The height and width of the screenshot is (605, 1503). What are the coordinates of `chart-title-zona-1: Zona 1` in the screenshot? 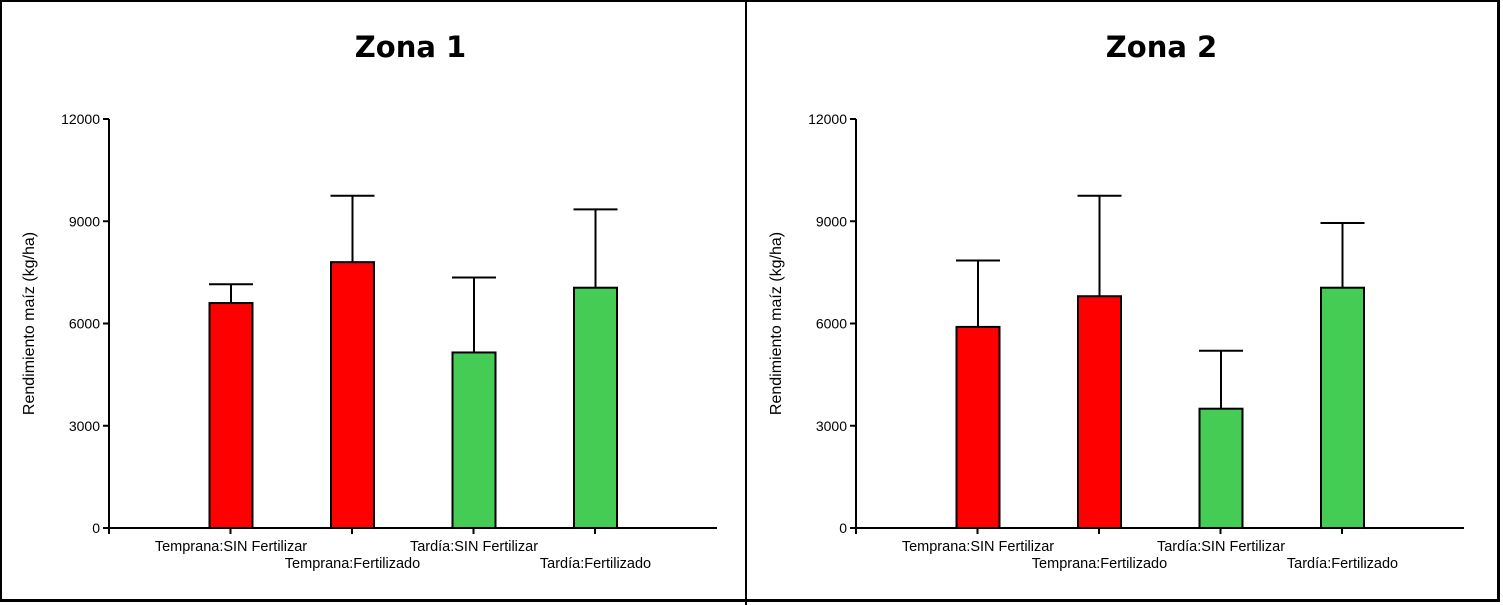 It's located at (410, 47).